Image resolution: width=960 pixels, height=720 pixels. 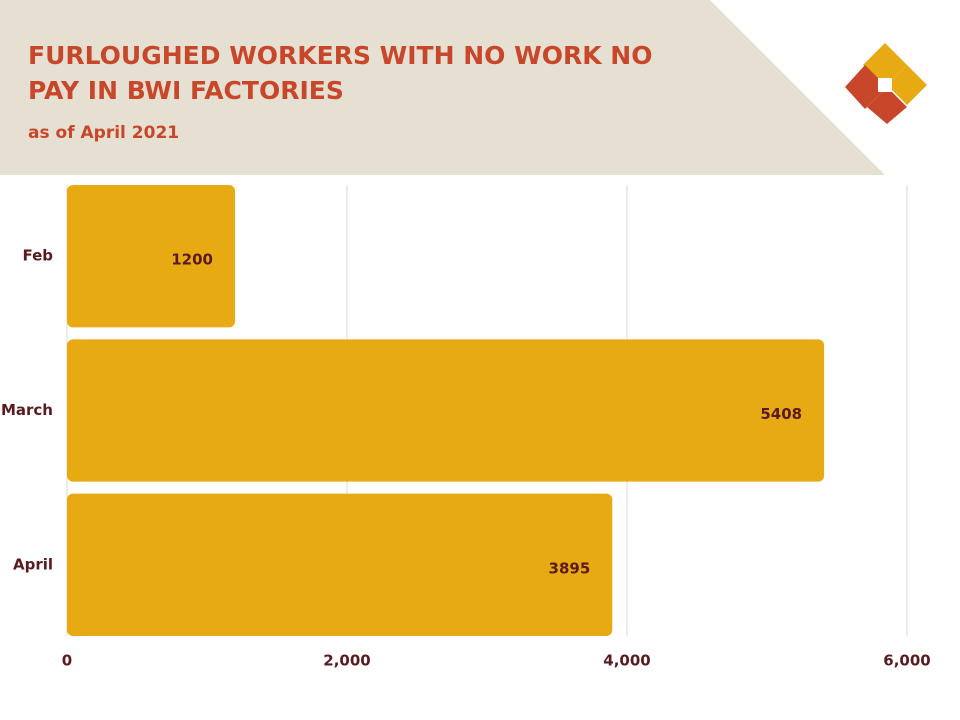 What do you see at coordinates (192, 260) in the screenshot?
I see `value-label: 1200` at bounding box center [192, 260].